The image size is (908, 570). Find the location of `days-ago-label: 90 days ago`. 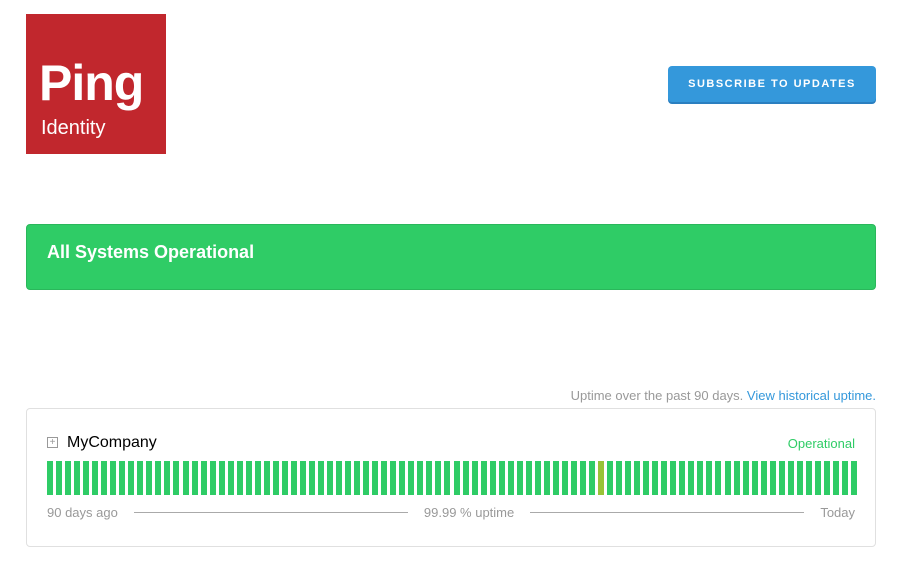

days-ago-label: 90 days ago is located at coordinates (82, 512).